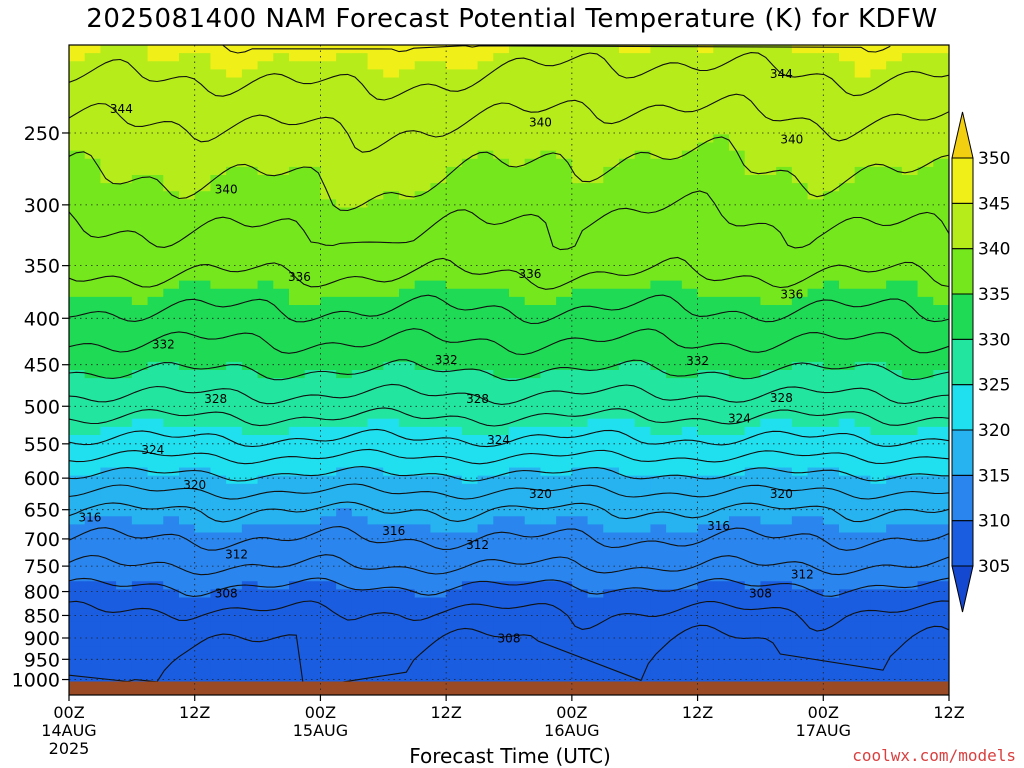  What do you see at coordinates (823, 730) in the screenshot?
I see `x-tick-date: 17AUG` at bounding box center [823, 730].